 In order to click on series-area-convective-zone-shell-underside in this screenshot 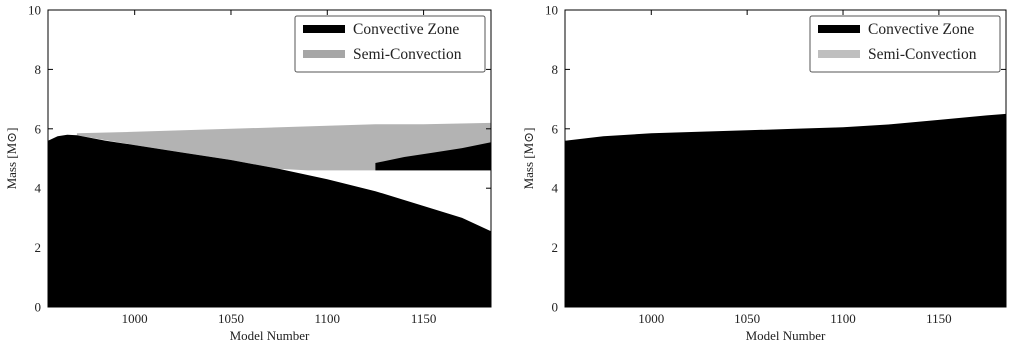, I will do `click(876, 160)`.